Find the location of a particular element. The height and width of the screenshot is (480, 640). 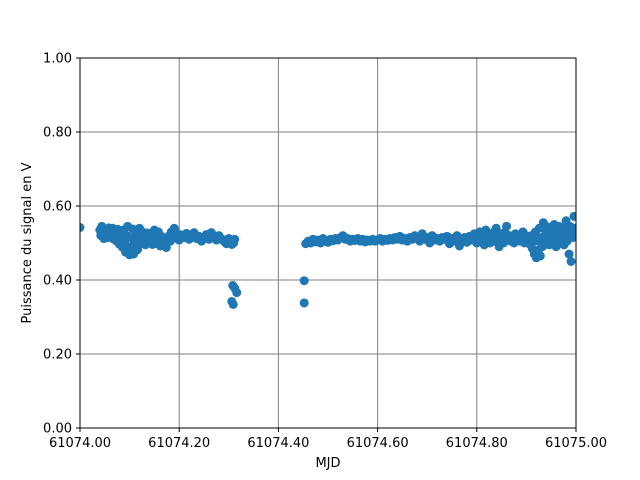

y-axis-ticks: 0.00 0.20 0.40 0.60 0.80 1.00 is located at coordinates (61, 244).